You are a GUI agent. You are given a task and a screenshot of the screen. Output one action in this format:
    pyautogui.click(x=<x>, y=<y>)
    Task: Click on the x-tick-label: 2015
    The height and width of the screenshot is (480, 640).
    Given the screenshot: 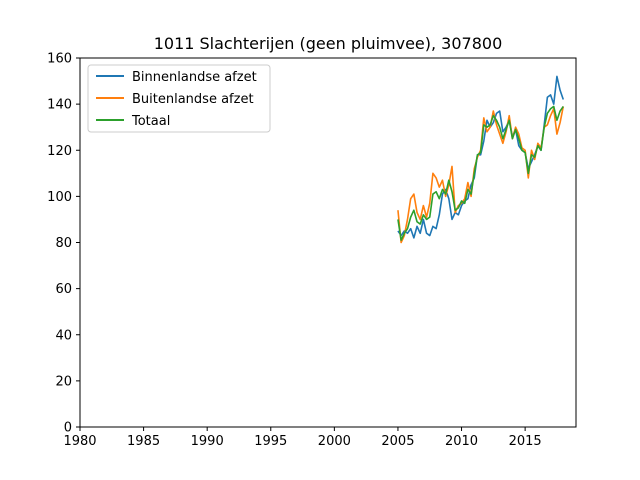 What is the action you would take?
    pyautogui.click(x=525, y=441)
    